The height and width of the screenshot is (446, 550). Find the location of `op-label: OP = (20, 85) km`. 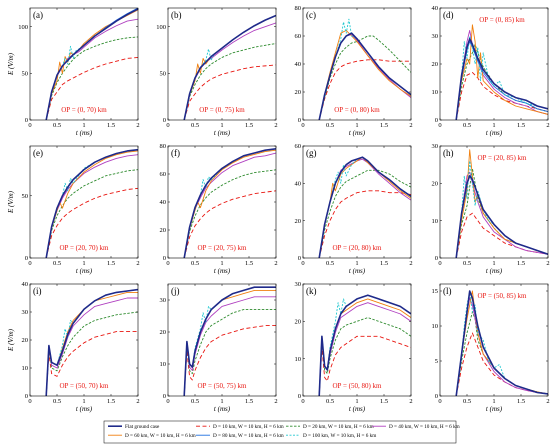

op-label: OP = (20, 85) km is located at coordinates (503, 158).